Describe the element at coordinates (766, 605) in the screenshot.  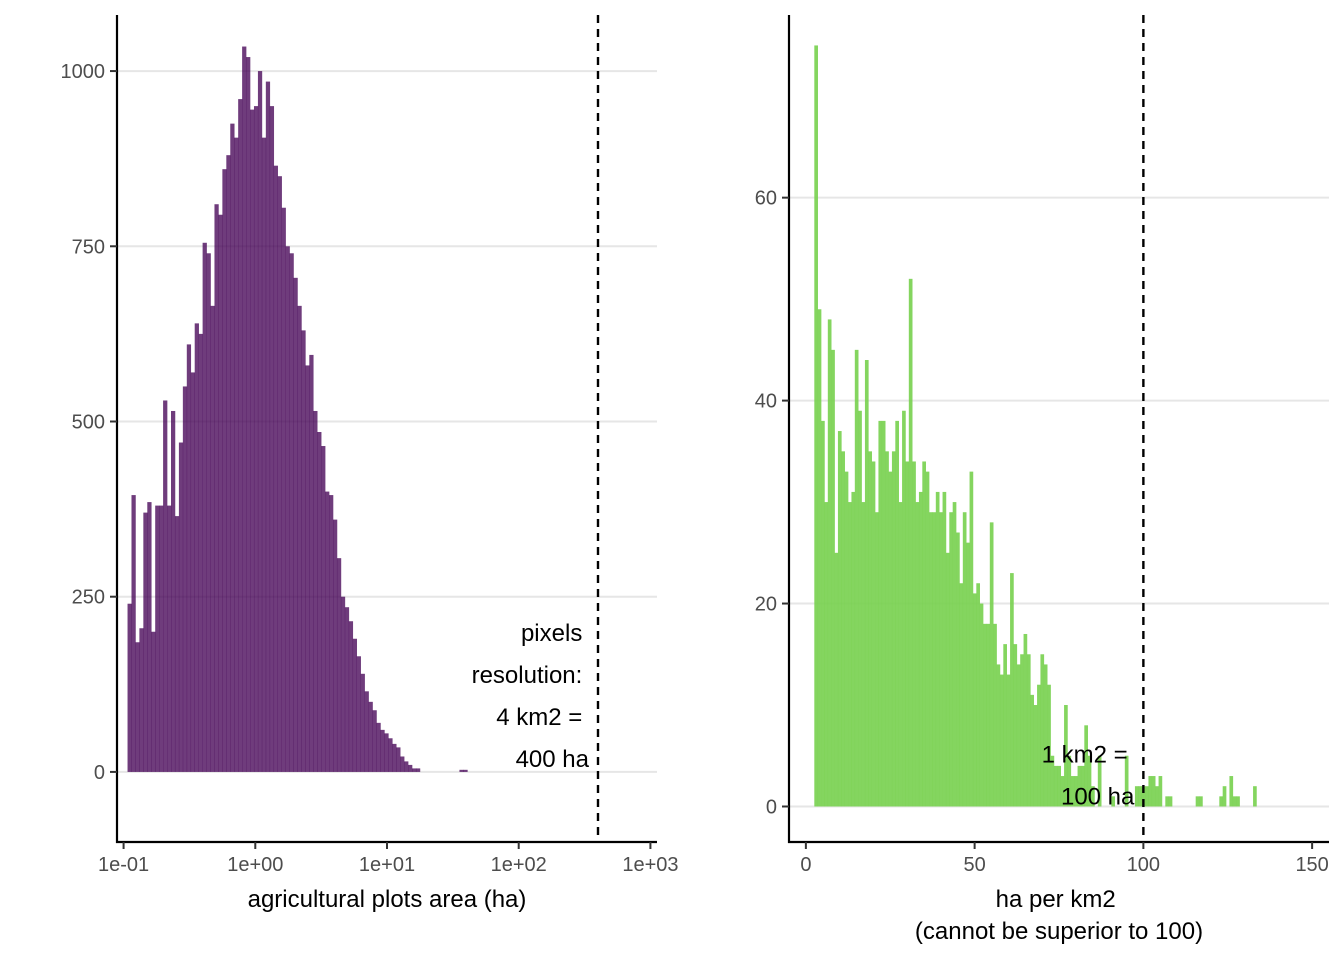
I see `right-y-tick-label: 20` at that location.